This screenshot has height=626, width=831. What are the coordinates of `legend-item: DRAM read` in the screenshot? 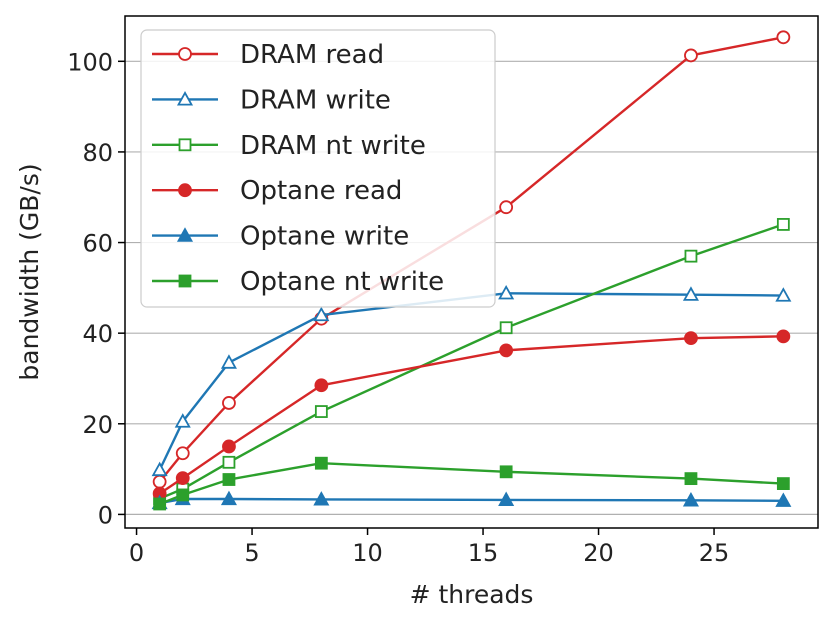 It's located at (268, 55).